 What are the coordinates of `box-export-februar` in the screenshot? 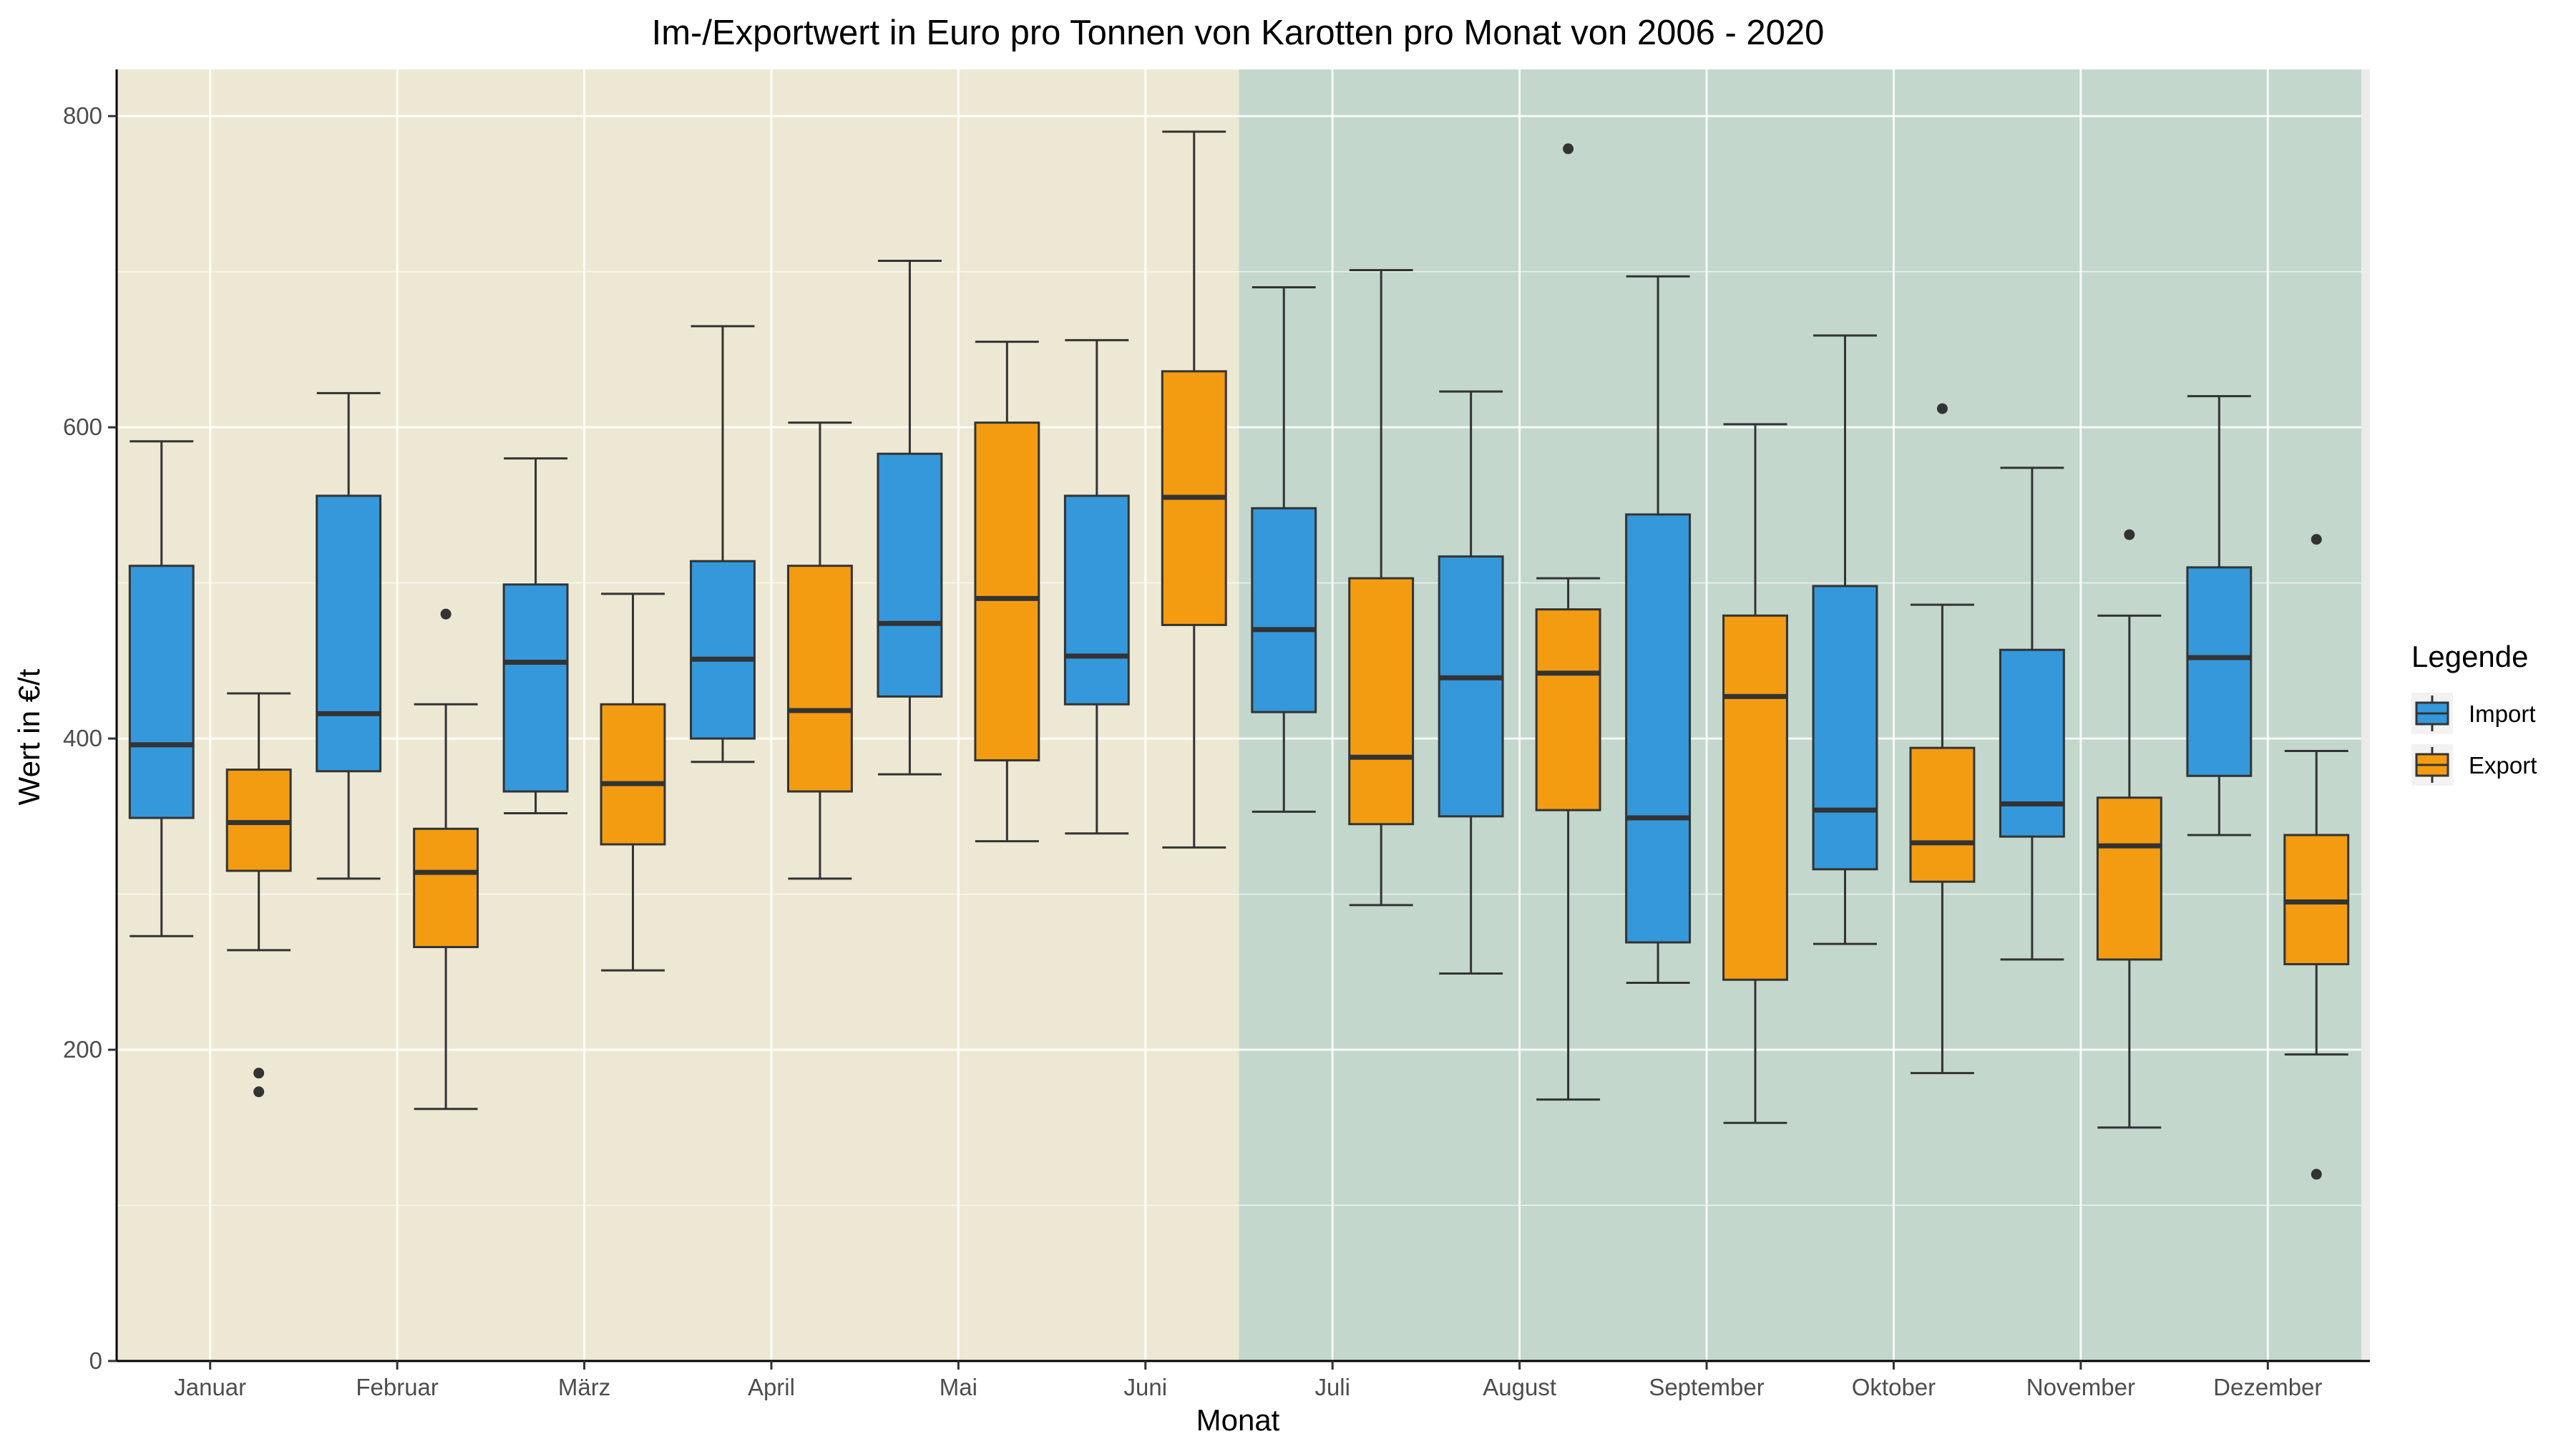 It's located at (446, 859).